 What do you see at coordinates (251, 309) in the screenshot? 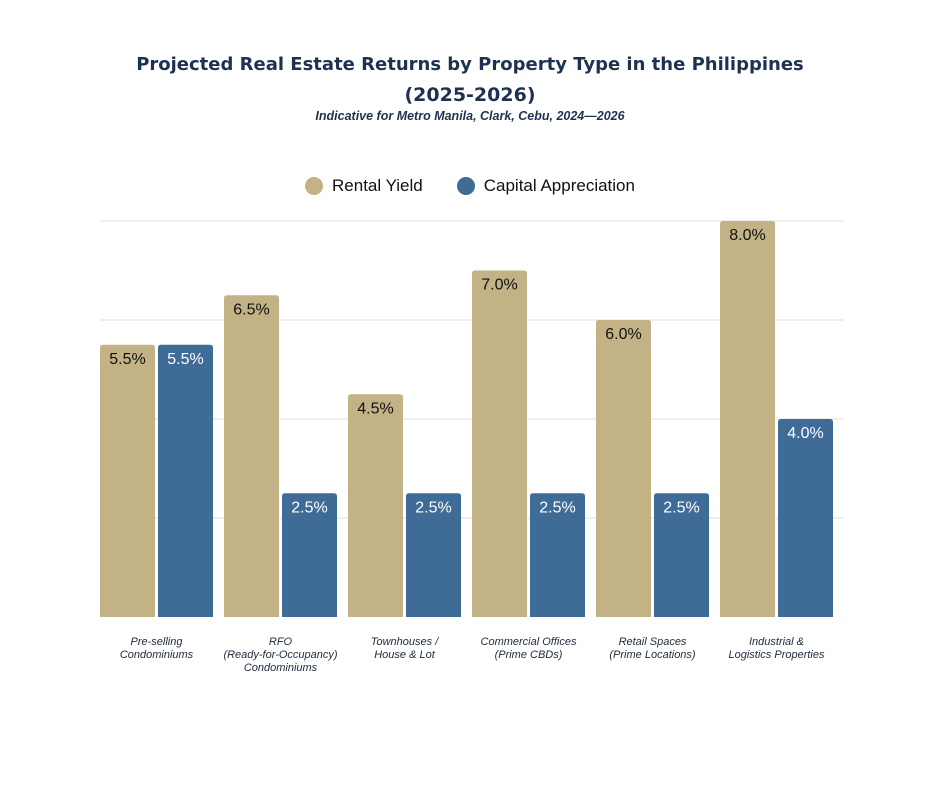
I see `data-label: 6.5%` at bounding box center [251, 309].